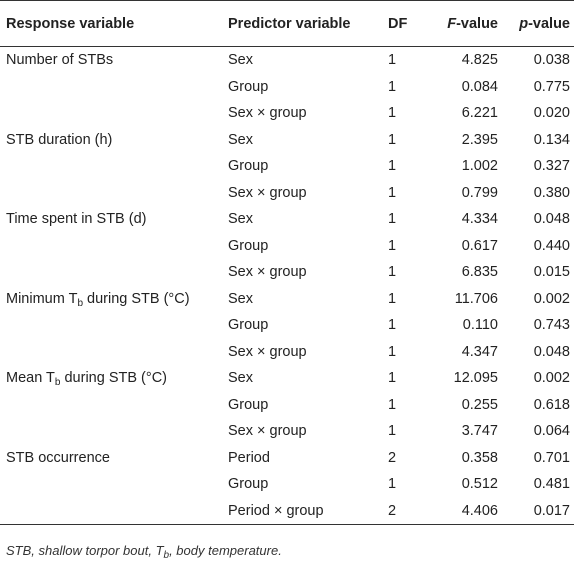 Image resolution: width=574 pixels, height=566 pixels. I want to click on cell-p-value: 0.038, so click(551, 60).